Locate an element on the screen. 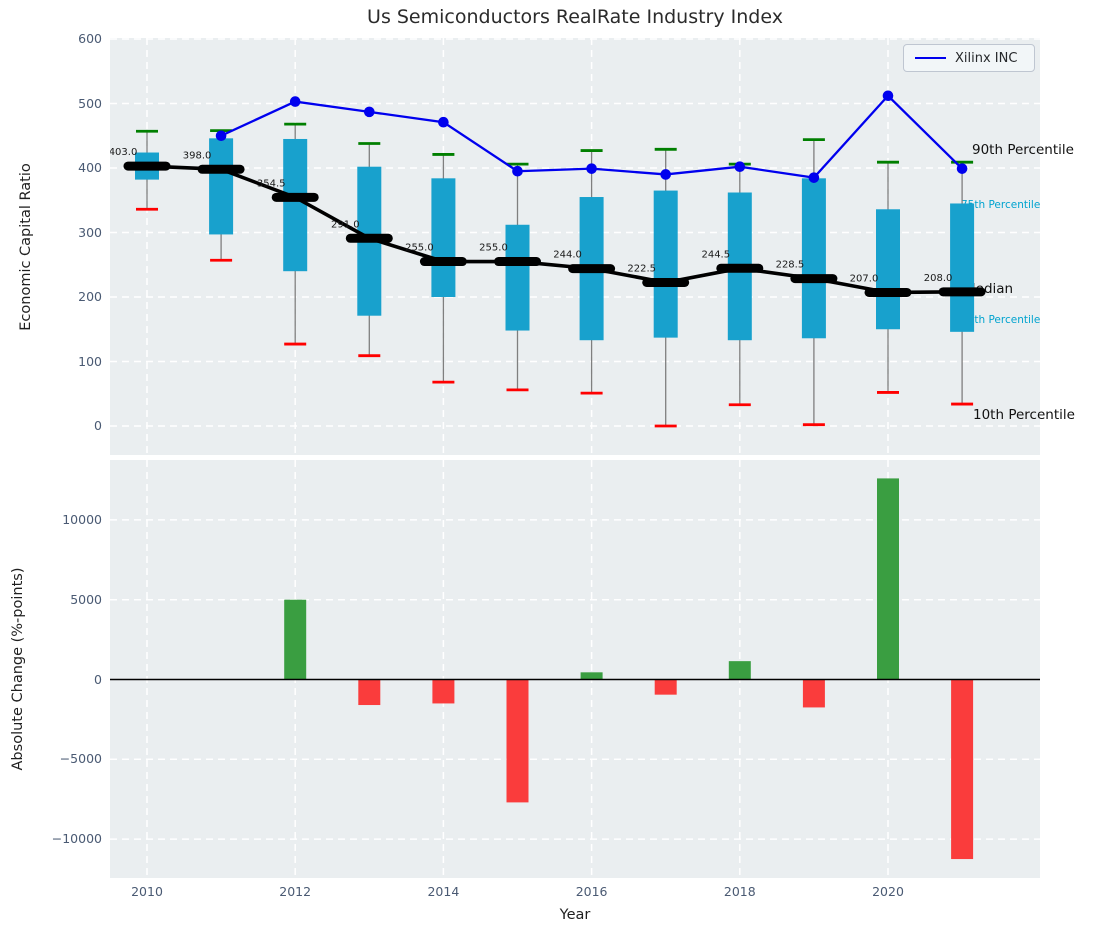 The height and width of the screenshot is (942, 1107). median-value-label-2017: 222.5 is located at coordinates (641, 268).